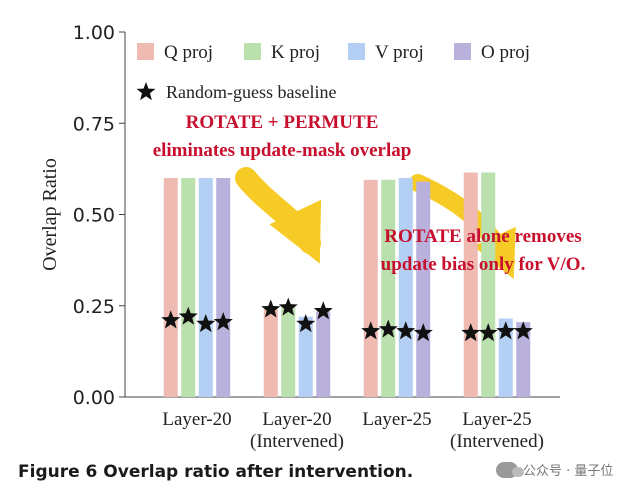 The image size is (640, 495). What do you see at coordinates (94, 398) in the screenshot?
I see `y-tick-label: 0.00` at bounding box center [94, 398].